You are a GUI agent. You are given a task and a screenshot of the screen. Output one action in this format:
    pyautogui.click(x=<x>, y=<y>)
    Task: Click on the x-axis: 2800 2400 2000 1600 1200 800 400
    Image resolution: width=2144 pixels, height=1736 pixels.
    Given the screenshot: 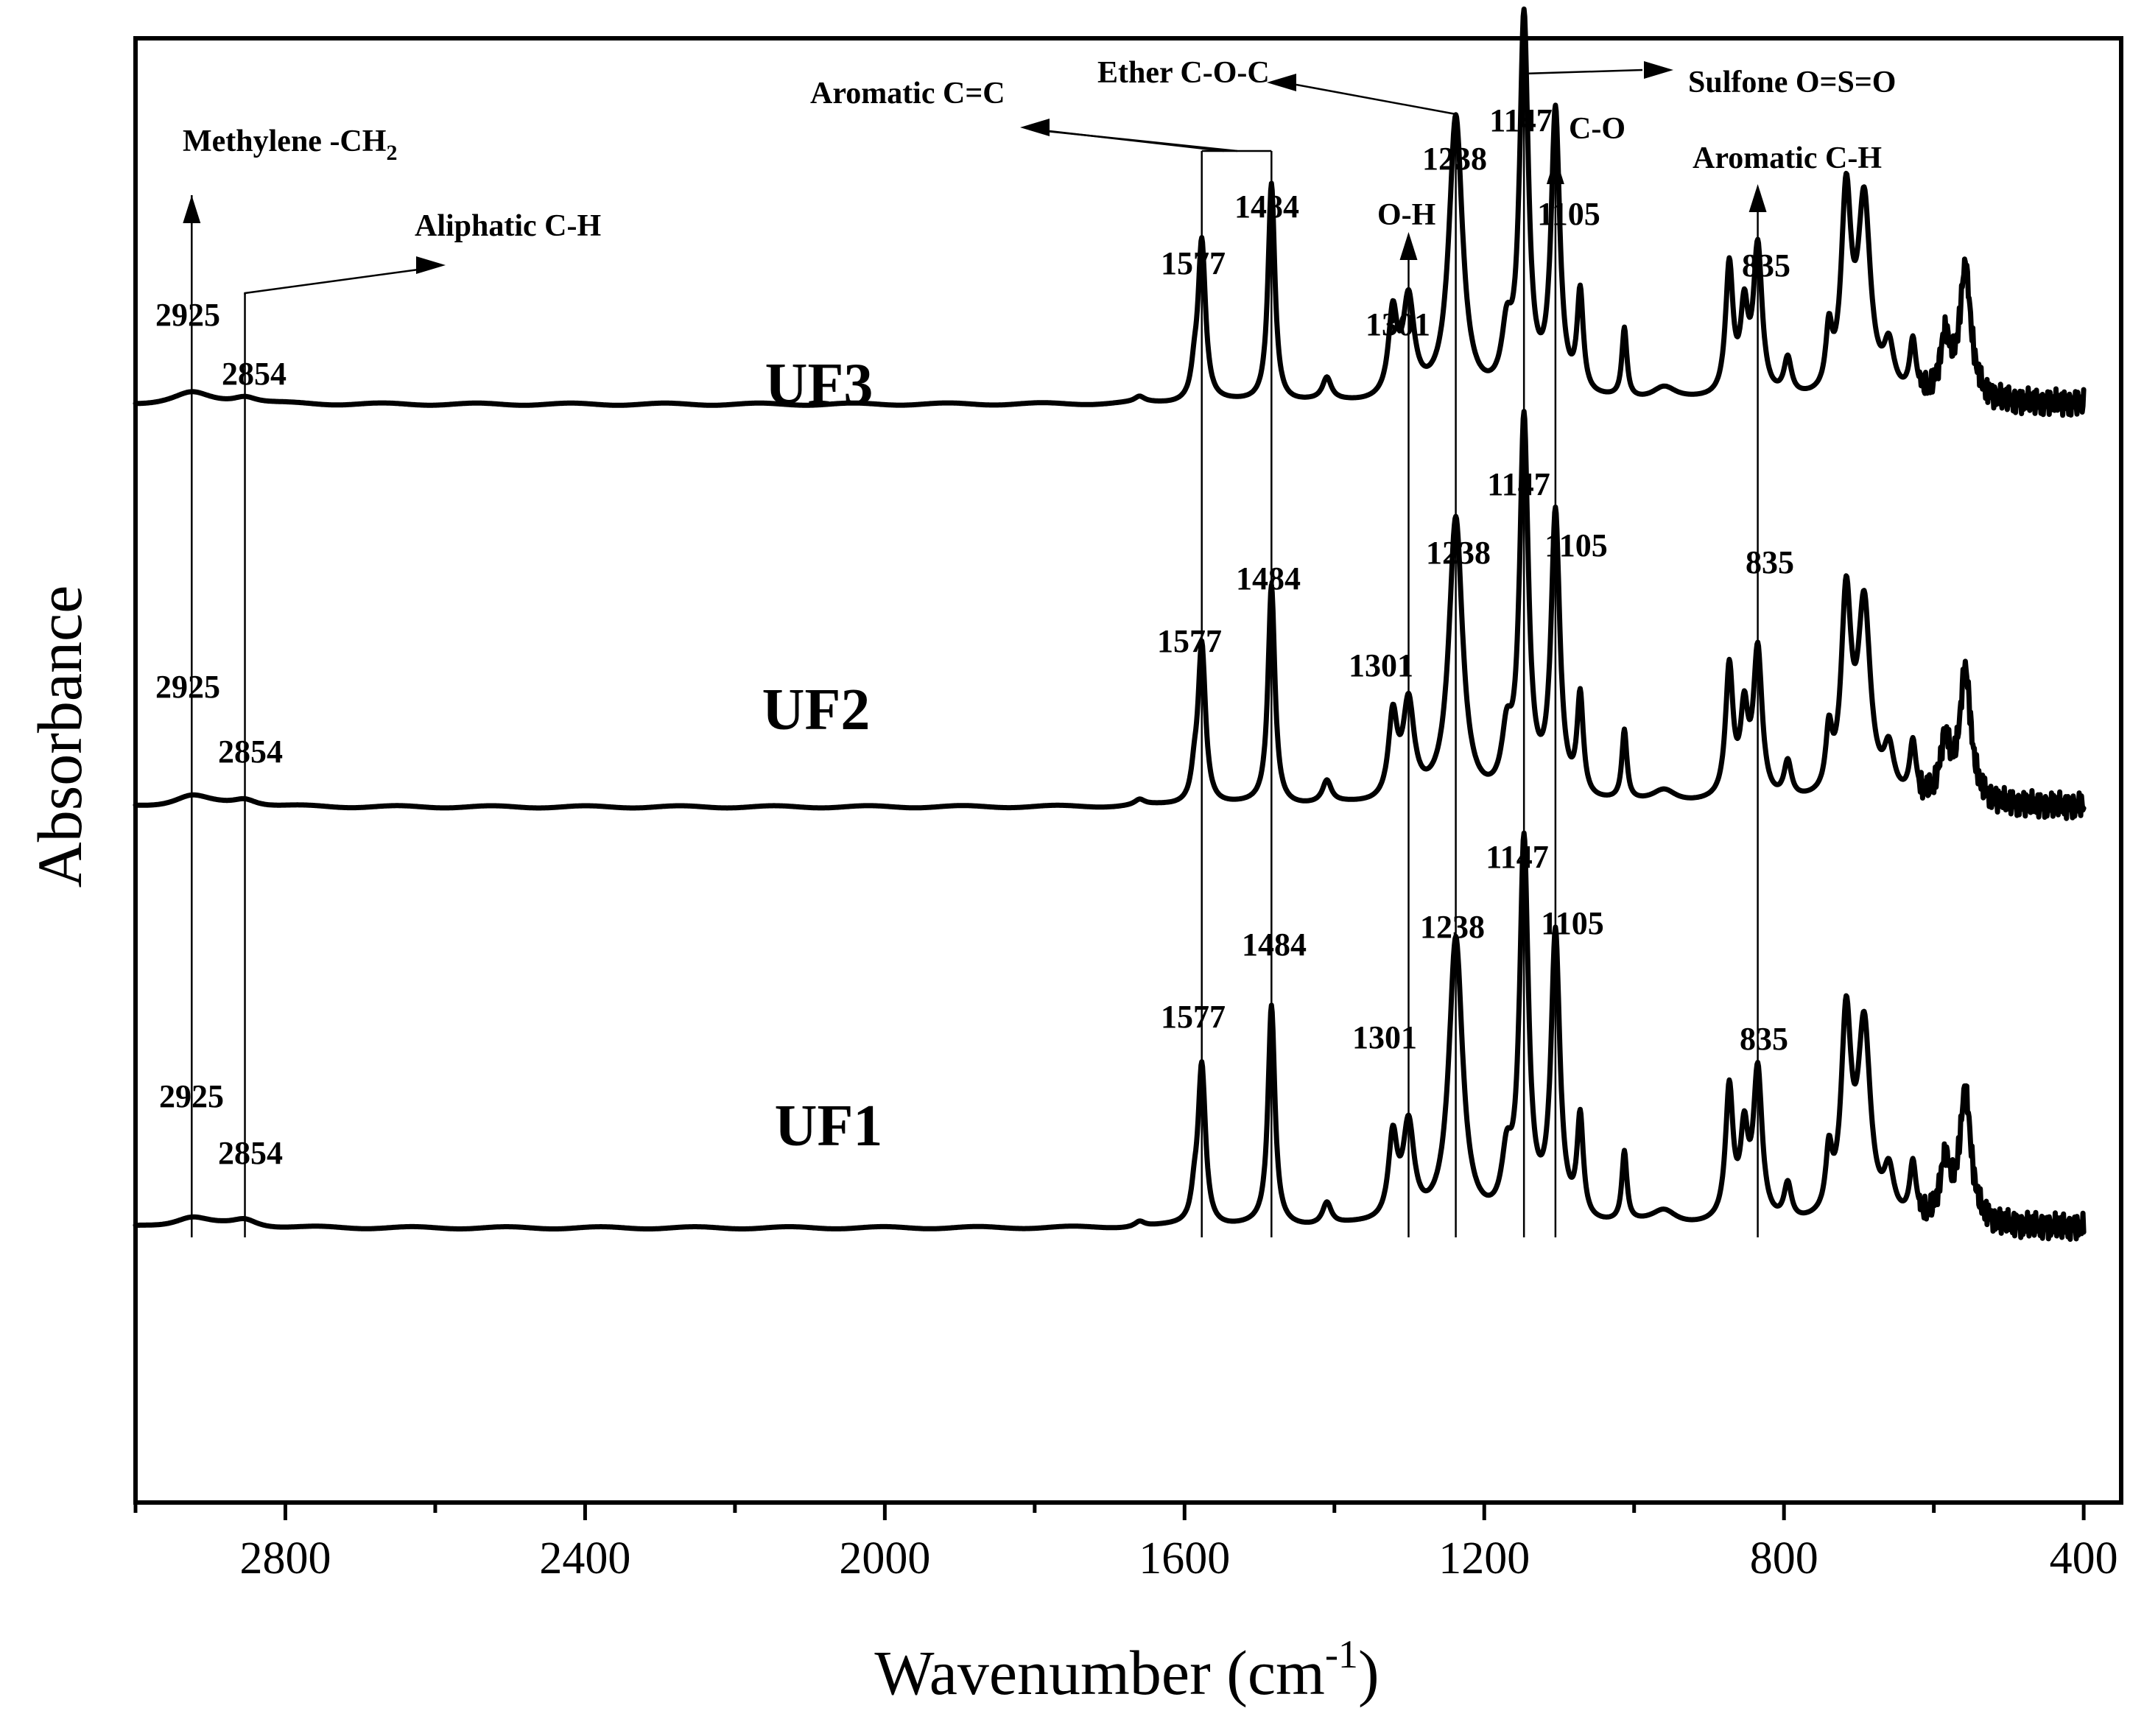 What is the action you would take?
    pyautogui.click(x=1125, y=1543)
    